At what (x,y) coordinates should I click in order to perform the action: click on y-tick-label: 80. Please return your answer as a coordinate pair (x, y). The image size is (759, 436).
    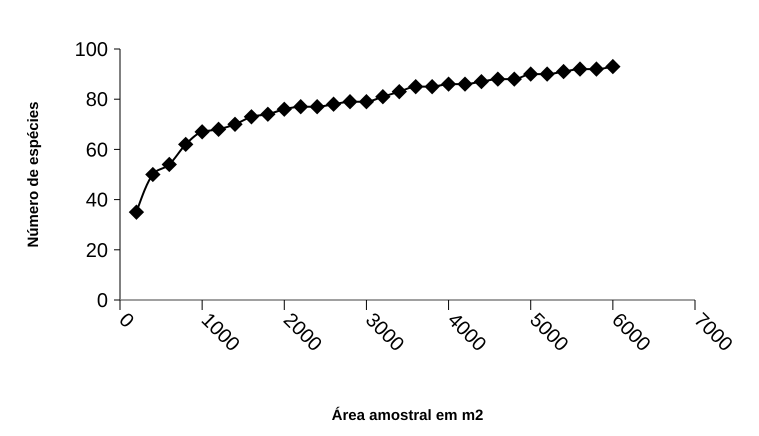
    Looking at the image, I should click on (97, 100).